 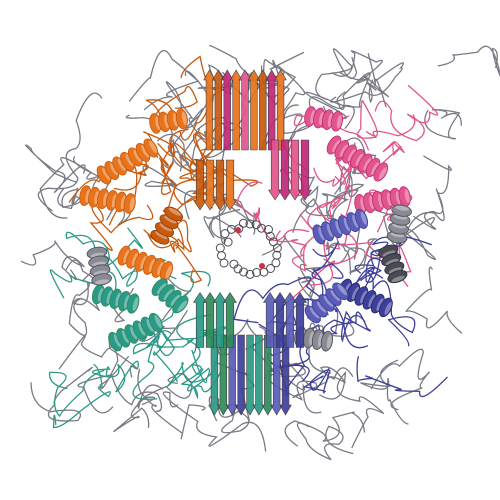 What do you see at coordinates (248, 248) in the screenshot?
I see `central-pore` at bounding box center [248, 248].